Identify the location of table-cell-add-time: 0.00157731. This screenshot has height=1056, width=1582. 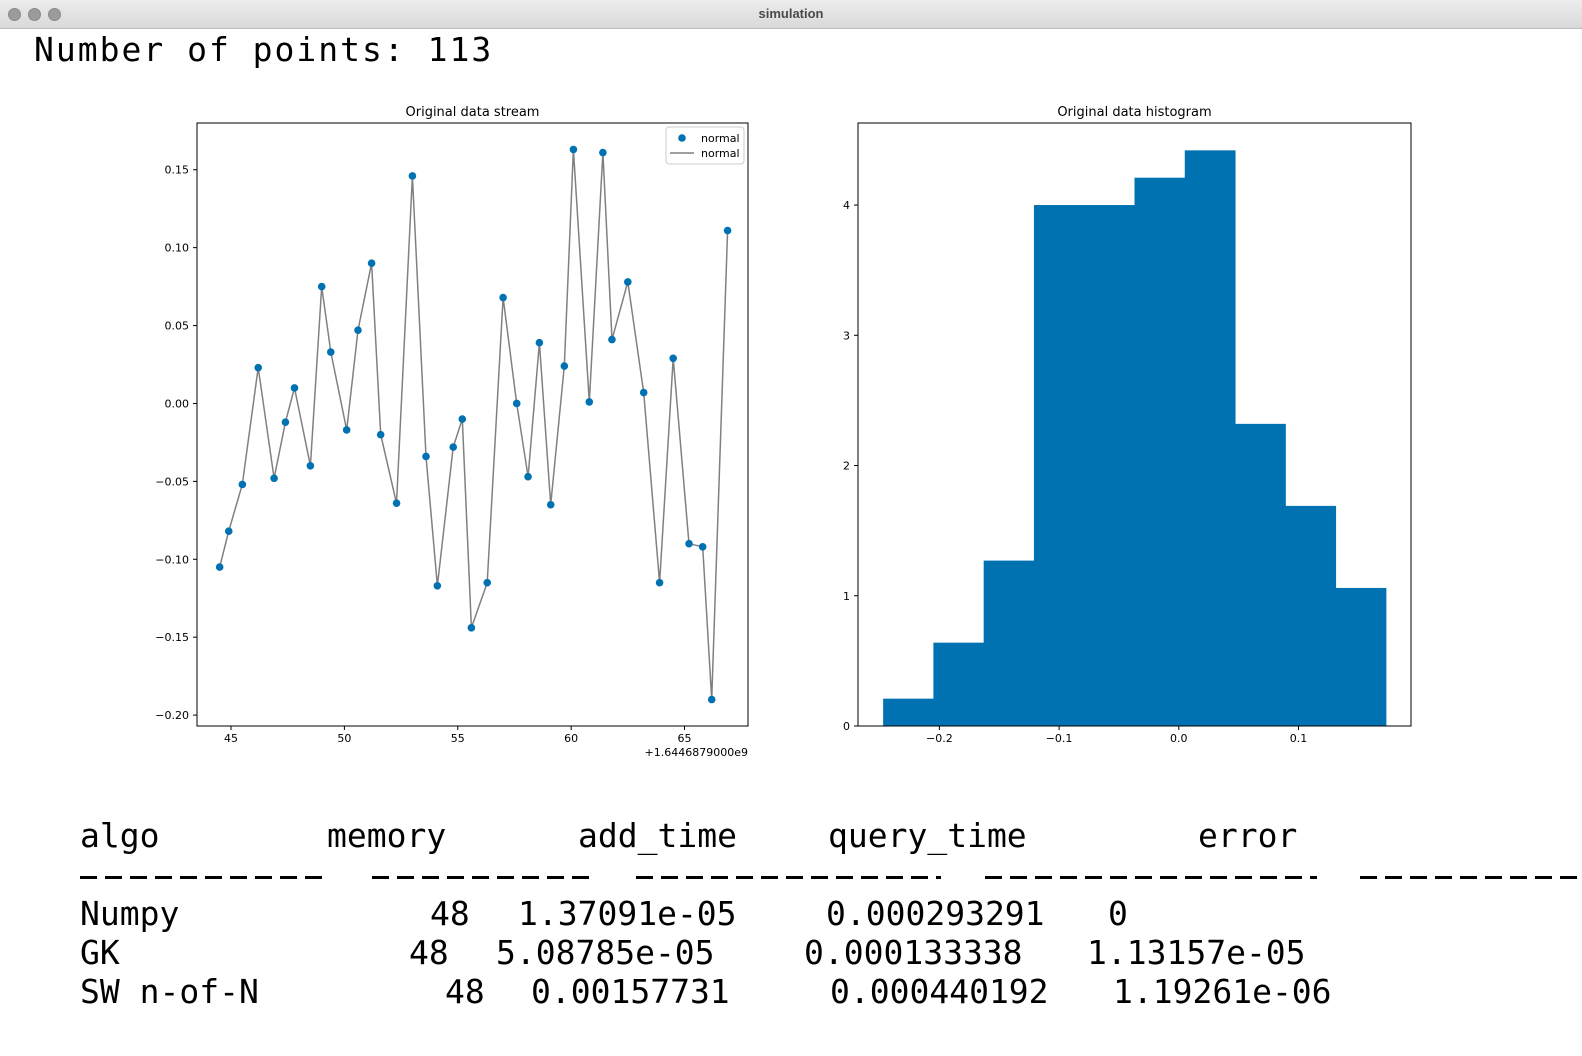
(630, 991).